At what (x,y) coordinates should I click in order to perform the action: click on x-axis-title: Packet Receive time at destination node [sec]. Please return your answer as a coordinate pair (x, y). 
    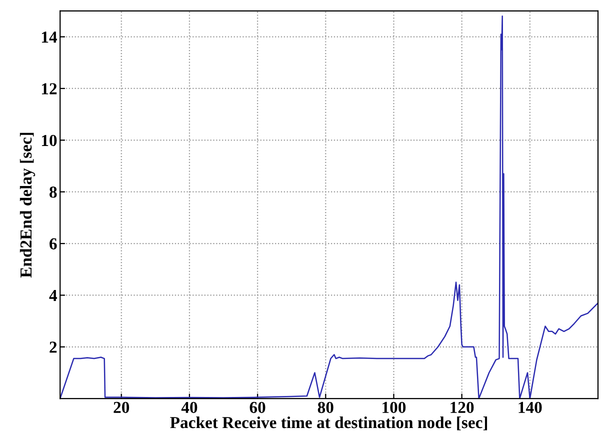
    Looking at the image, I should click on (329, 423).